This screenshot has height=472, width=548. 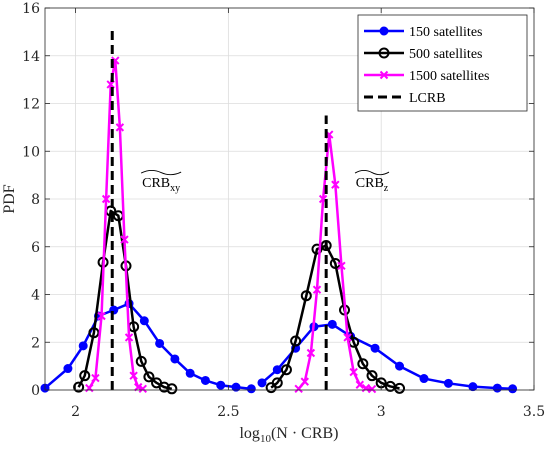 What do you see at coordinates (9, 198) in the screenshot?
I see `y-axis-label: PDF` at bounding box center [9, 198].